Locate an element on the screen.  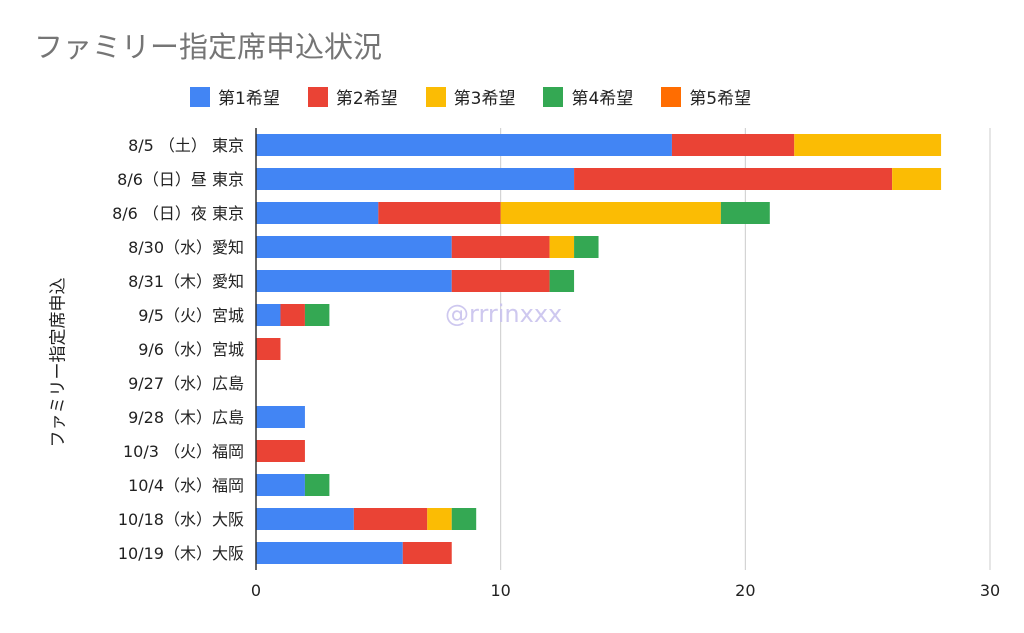
legend-item: 第1希望 is located at coordinates (235, 96).